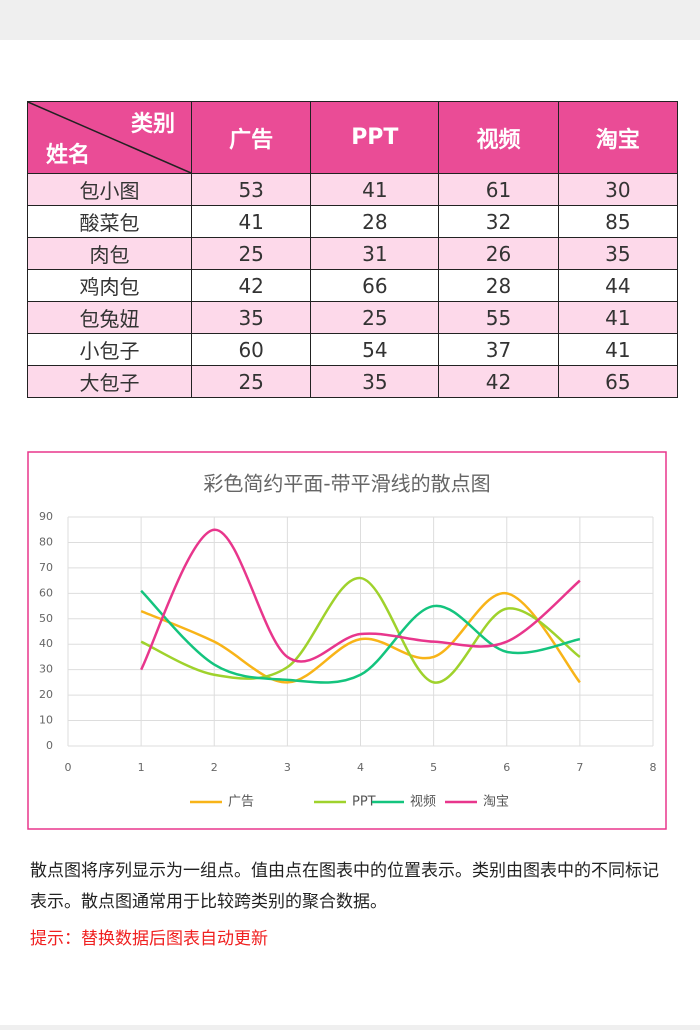 This screenshot has height=1030, width=700. What do you see at coordinates (251, 137) in the screenshot?
I see `header-cell: 广告` at bounding box center [251, 137].